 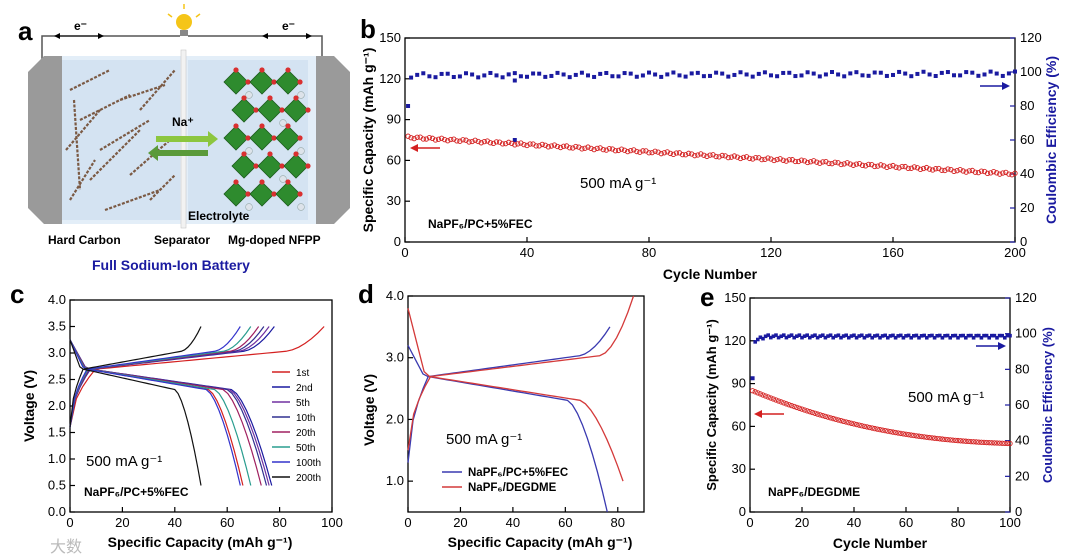 What do you see at coordinates (1031, 71) in the screenshot?
I see `y-tick-label: 100` at bounding box center [1031, 71].